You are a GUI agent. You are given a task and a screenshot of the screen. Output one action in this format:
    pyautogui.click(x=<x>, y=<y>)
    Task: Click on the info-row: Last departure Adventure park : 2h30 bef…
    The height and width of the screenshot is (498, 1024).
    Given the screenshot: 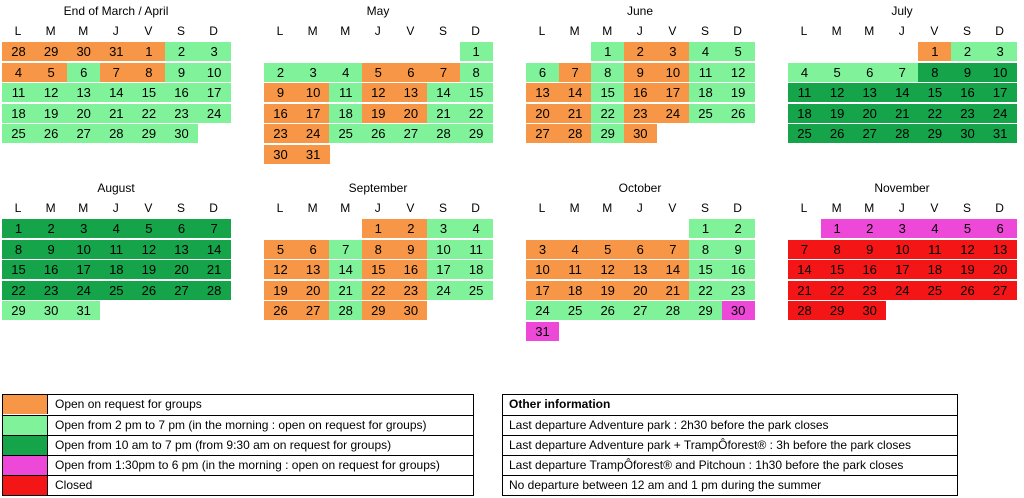 What is the action you would take?
    pyautogui.click(x=730, y=425)
    